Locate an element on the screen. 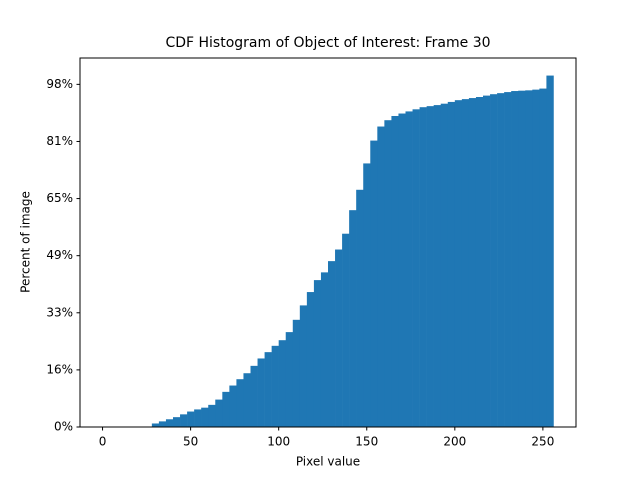  x-tick-label: 150 is located at coordinates (366, 442).